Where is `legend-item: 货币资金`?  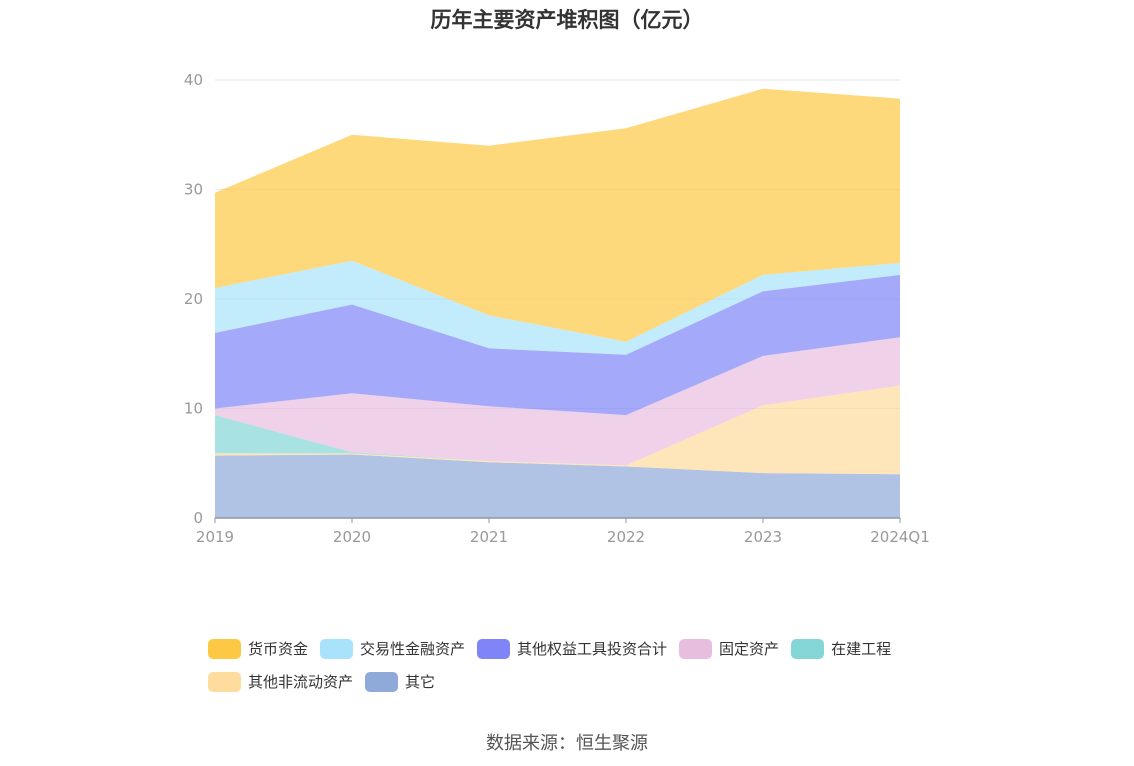 legend-item: 货币资金 is located at coordinates (258, 648).